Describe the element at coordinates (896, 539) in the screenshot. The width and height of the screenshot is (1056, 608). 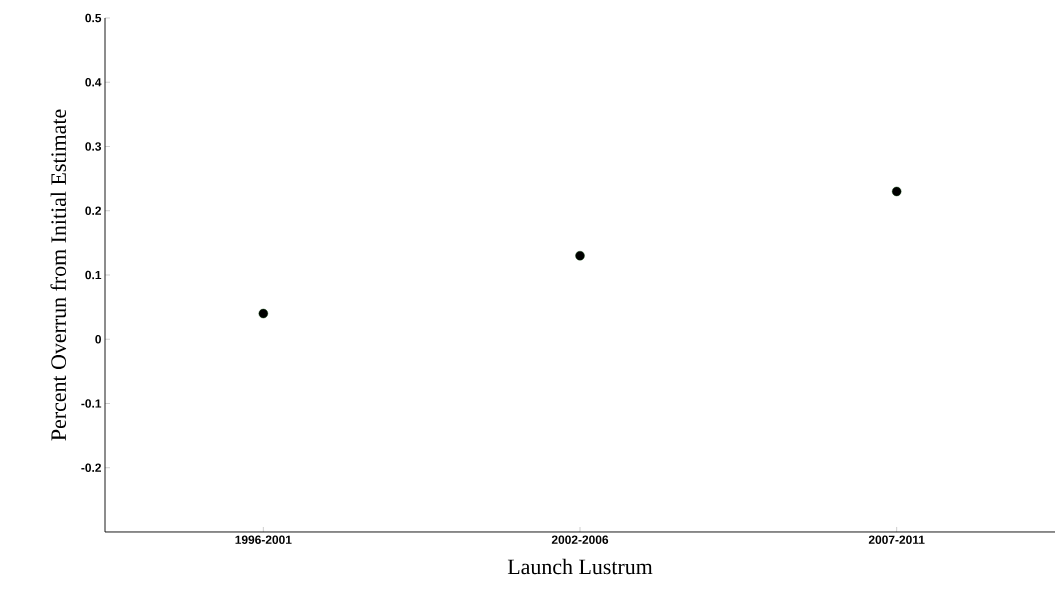
I see `x-tick-label: 2007-2011` at that location.